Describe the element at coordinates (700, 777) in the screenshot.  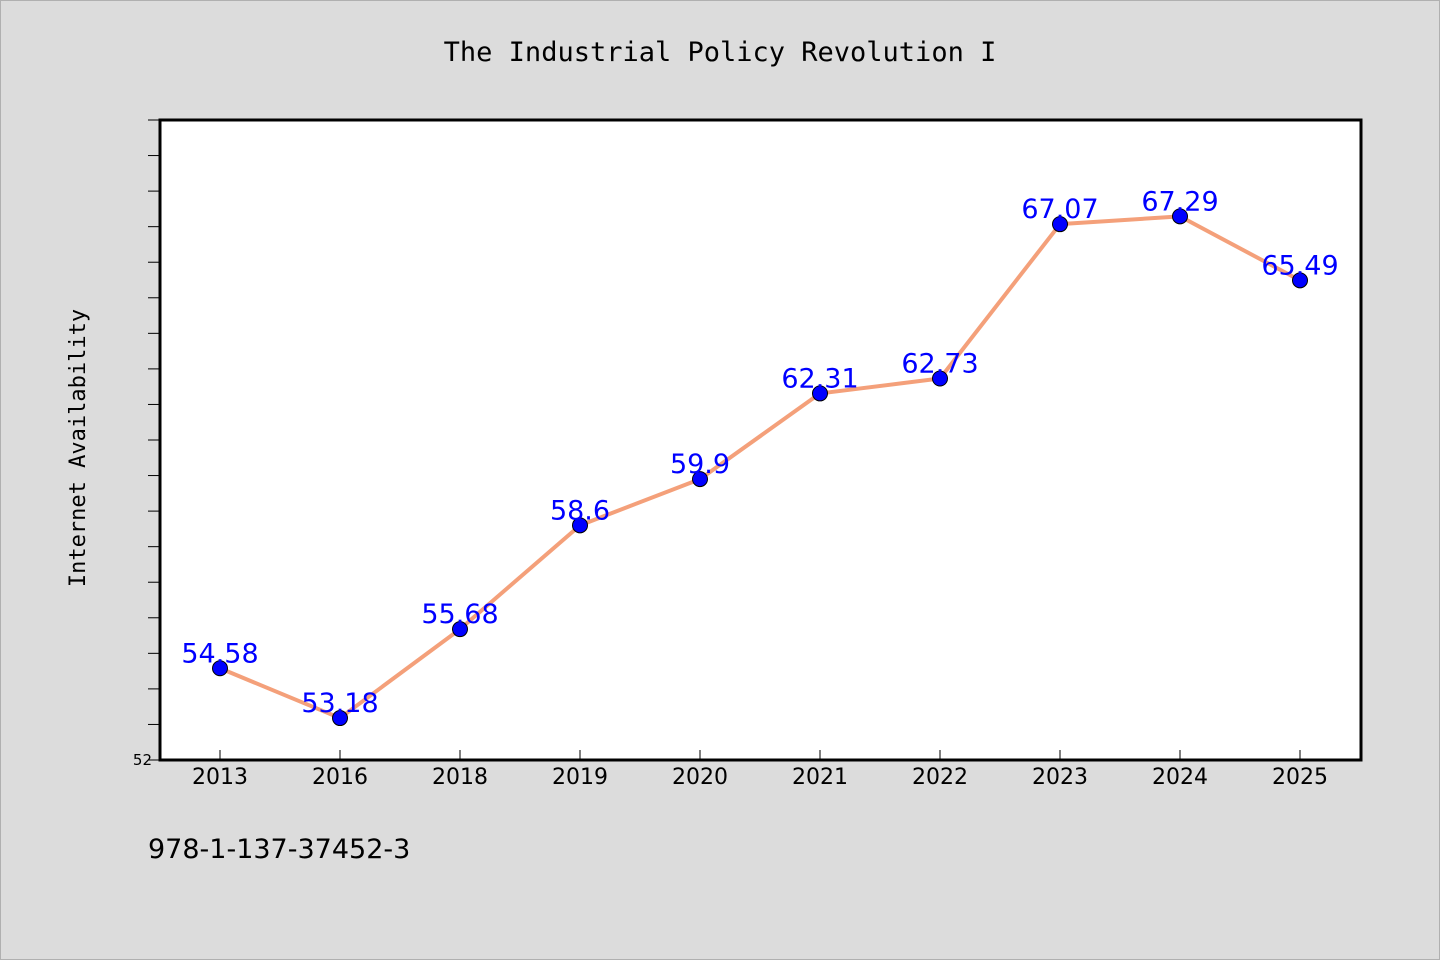
I see `x-tick-label: 2020` at that location.